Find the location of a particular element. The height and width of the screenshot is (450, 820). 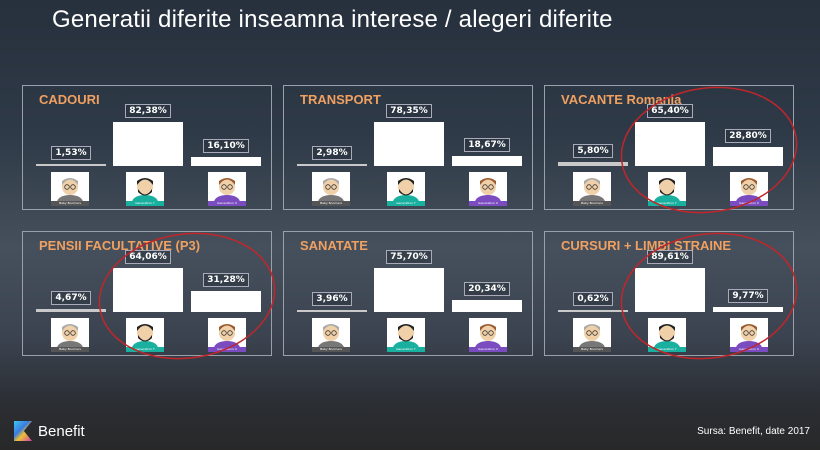

data-label: 20,34% is located at coordinates (487, 289).